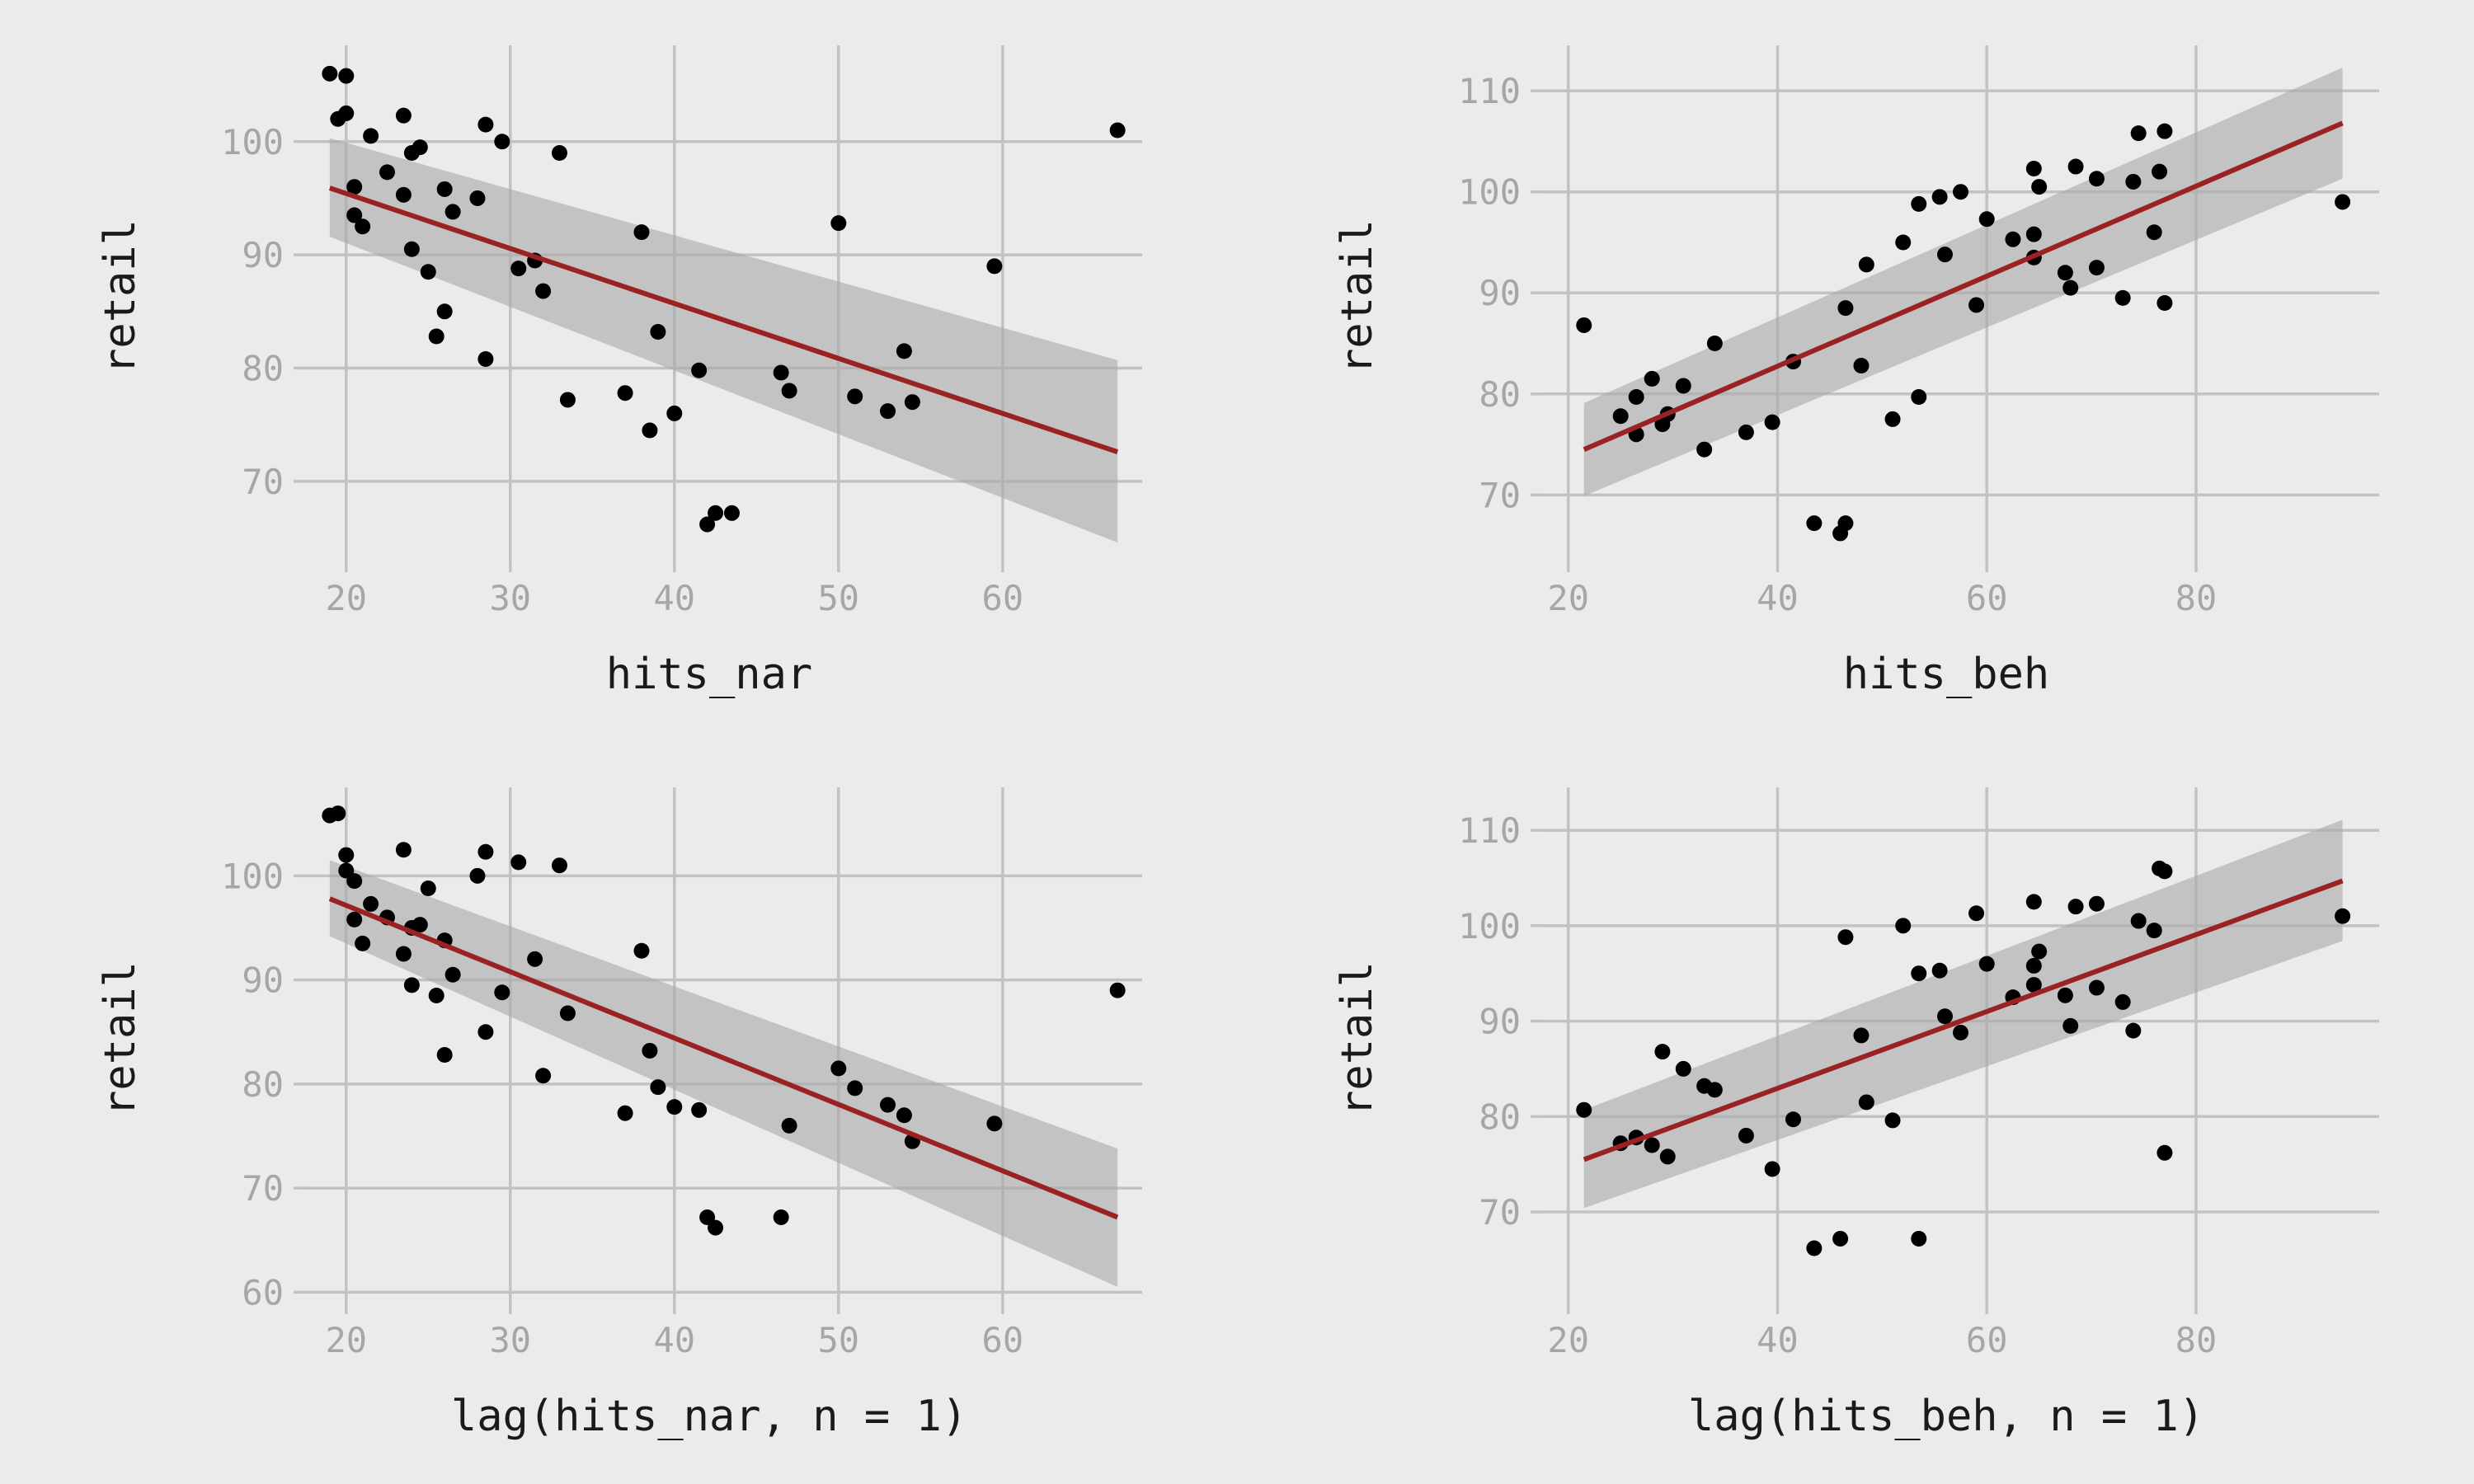 The image size is (2474, 1484). What do you see at coordinates (1882, 1331) in the screenshot?
I see `x-tick-labels: 20 40 60 80` at bounding box center [1882, 1331].